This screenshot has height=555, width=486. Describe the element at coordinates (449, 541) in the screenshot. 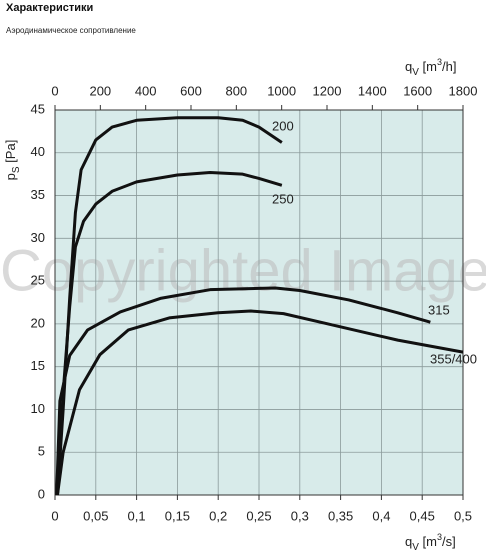

I see `x-axis-label-part: /s]` at that location.